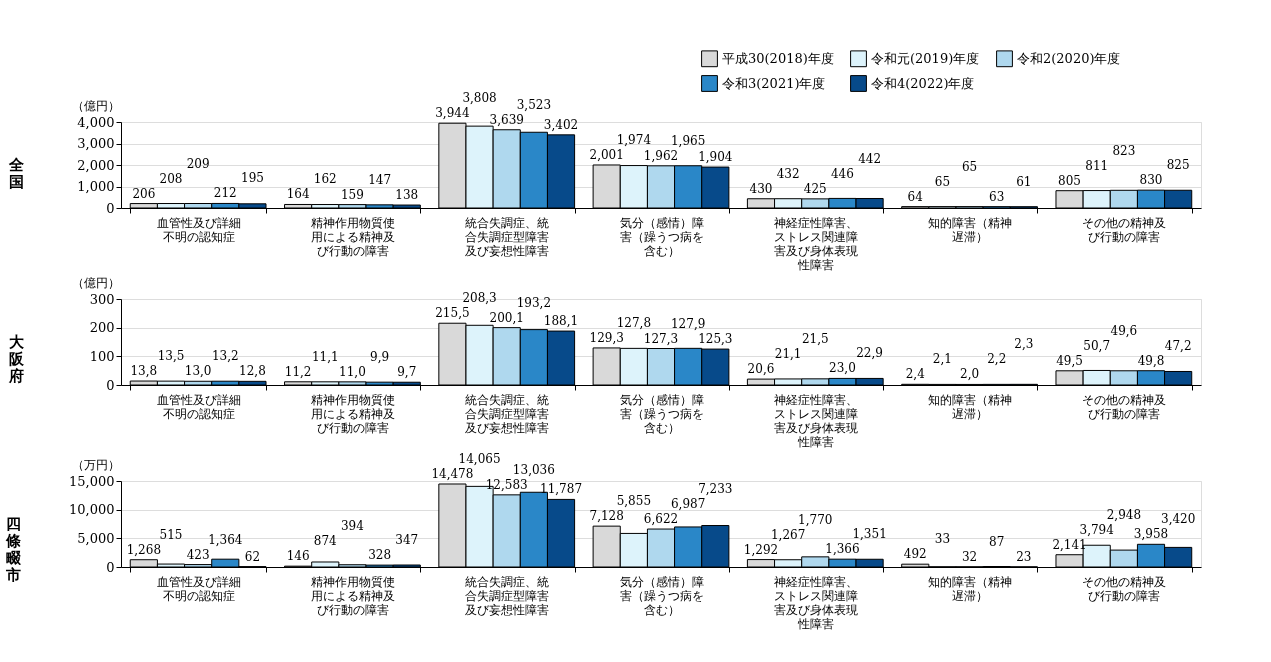 This screenshot has height=662, width=1271. What do you see at coordinates (144, 549) in the screenshot?
I see `data-label: 1,268` at bounding box center [144, 549].